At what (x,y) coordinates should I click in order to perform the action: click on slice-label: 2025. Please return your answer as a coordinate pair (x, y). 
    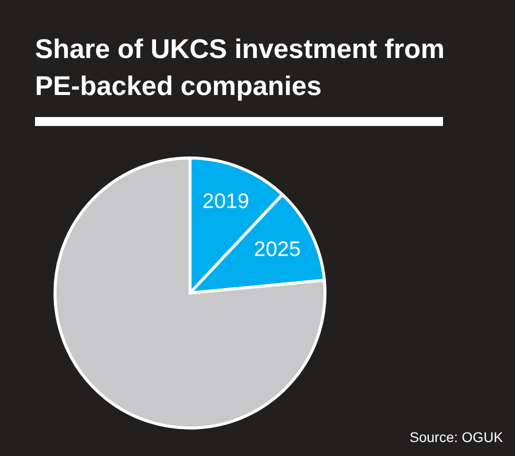
    Looking at the image, I should click on (277, 249).